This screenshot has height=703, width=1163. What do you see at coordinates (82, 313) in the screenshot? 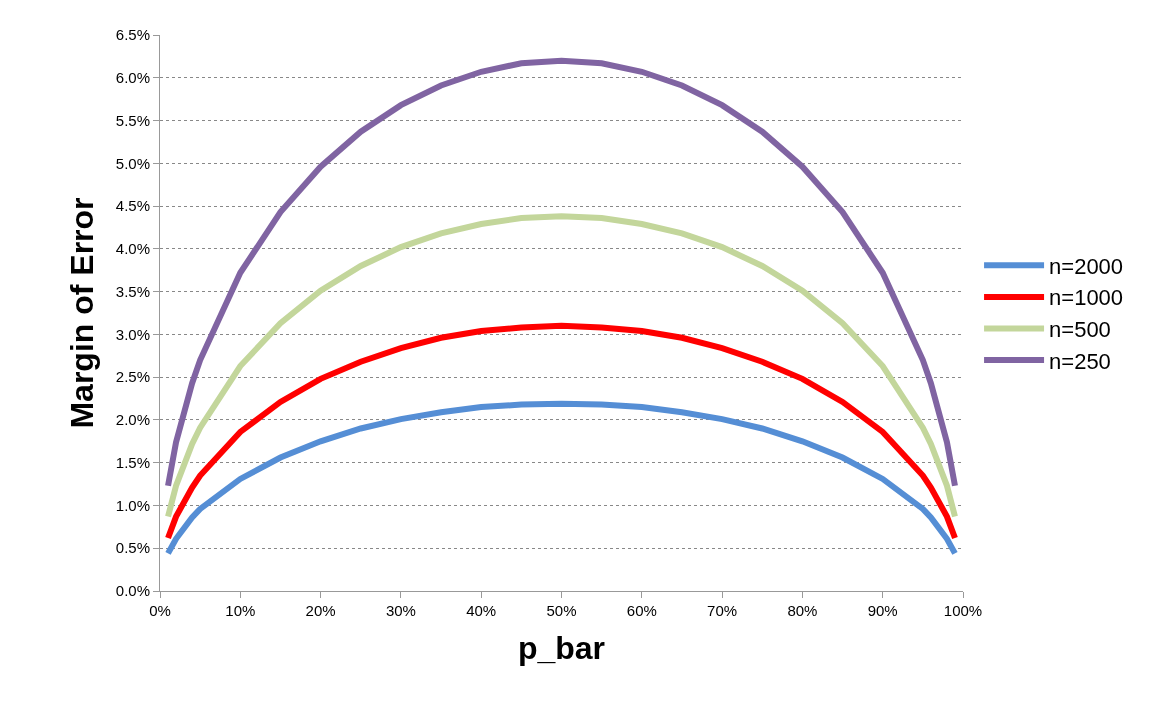
I see `y-axis-title: Margin of Error` at bounding box center [82, 313].